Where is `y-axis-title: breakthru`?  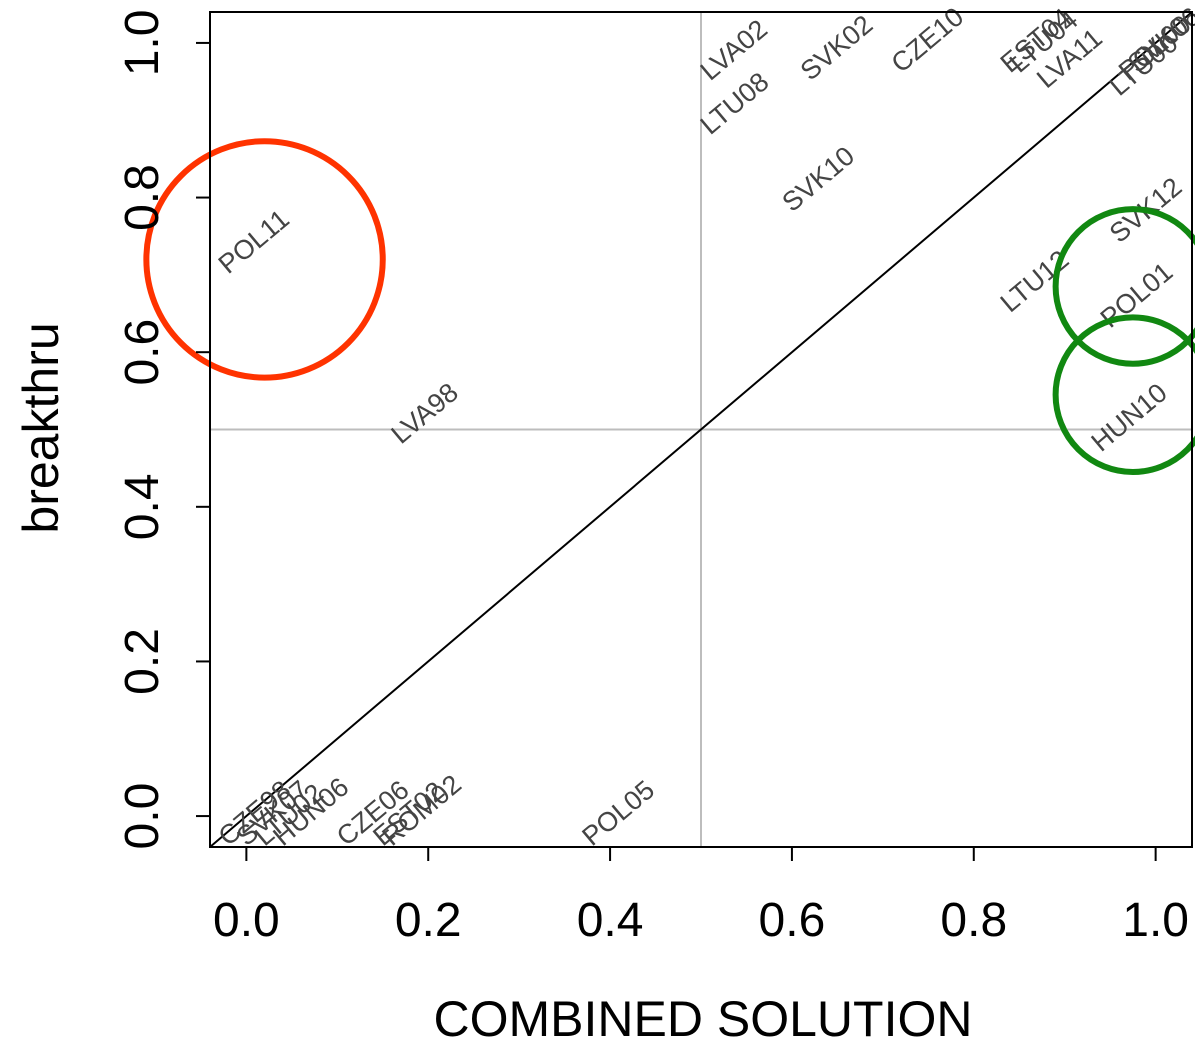 y-axis-title: breakthru is located at coordinates (41, 427).